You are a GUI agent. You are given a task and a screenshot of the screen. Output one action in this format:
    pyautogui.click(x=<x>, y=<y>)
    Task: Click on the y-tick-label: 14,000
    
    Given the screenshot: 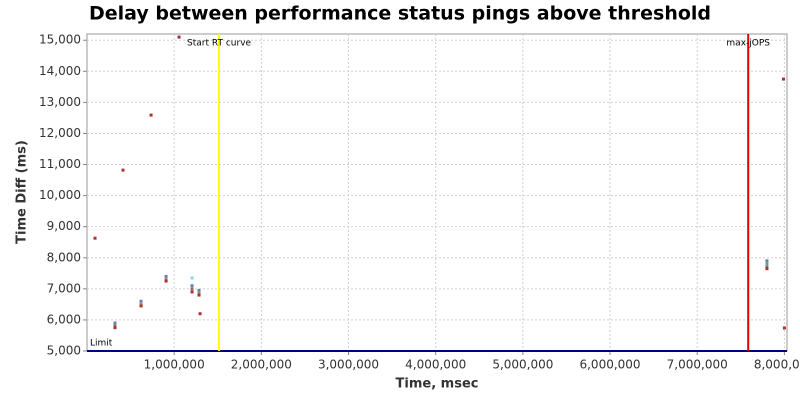 What is the action you would take?
    pyautogui.click(x=60, y=71)
    